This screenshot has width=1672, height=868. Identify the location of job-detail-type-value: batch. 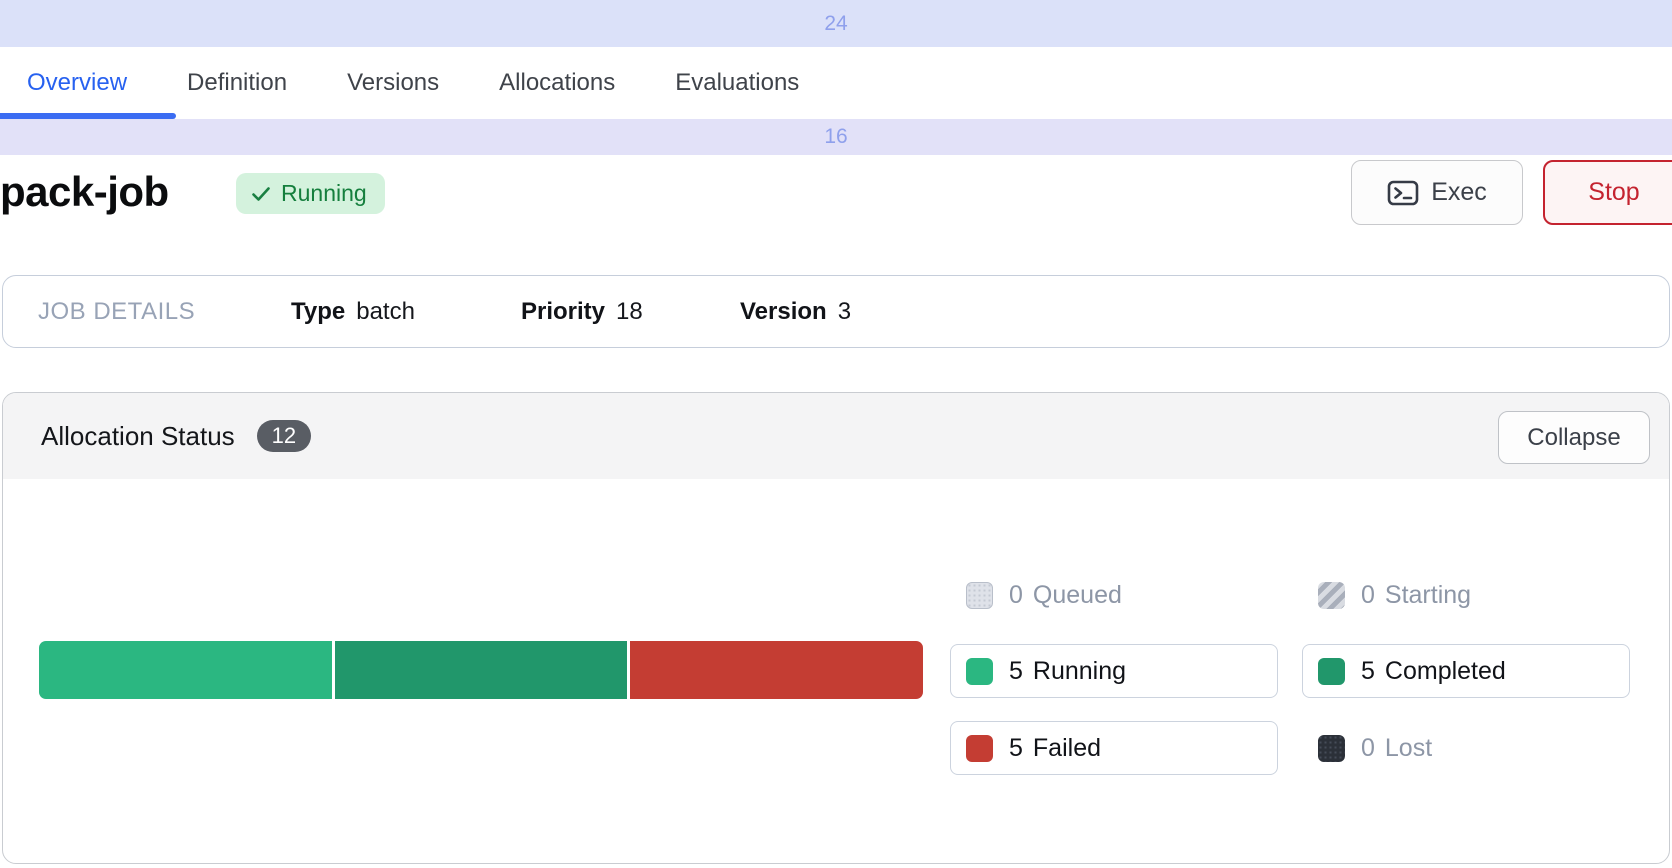
(385, 311).